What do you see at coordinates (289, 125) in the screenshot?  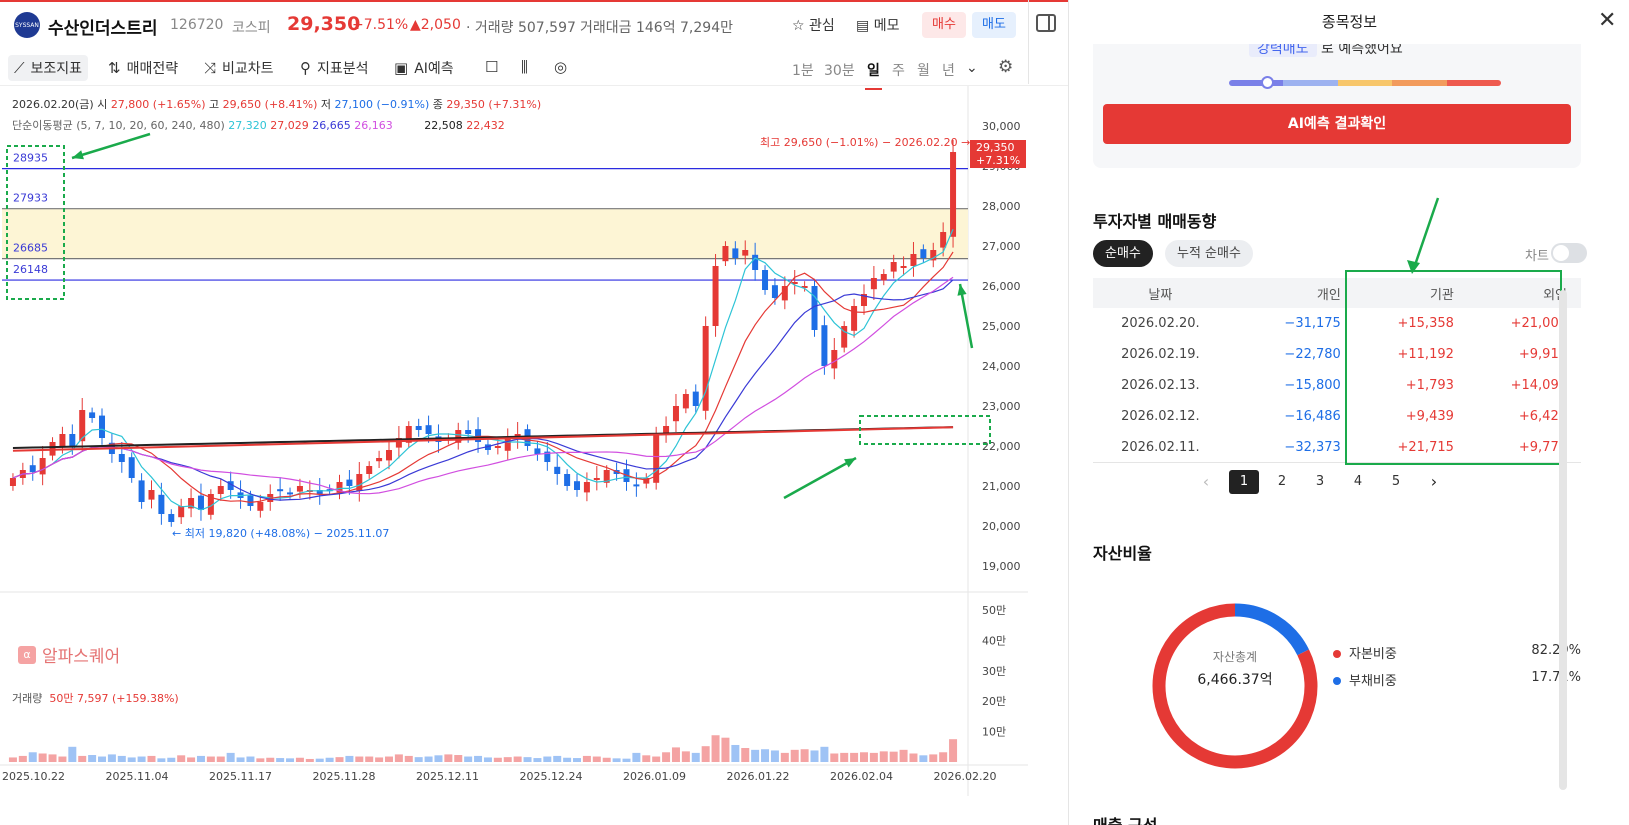 I see `ma-value: 27,029` at bounding box center [289, 125].